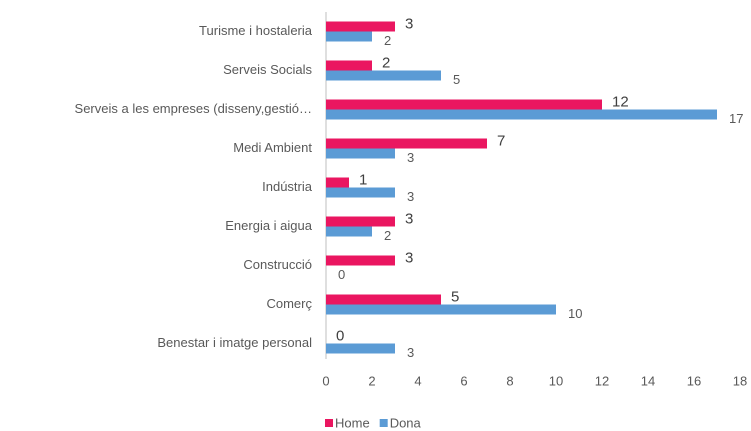 The height and width of the screenshot is (431, 751). I want to click on x-tick-label: 8, so click(509, 380).